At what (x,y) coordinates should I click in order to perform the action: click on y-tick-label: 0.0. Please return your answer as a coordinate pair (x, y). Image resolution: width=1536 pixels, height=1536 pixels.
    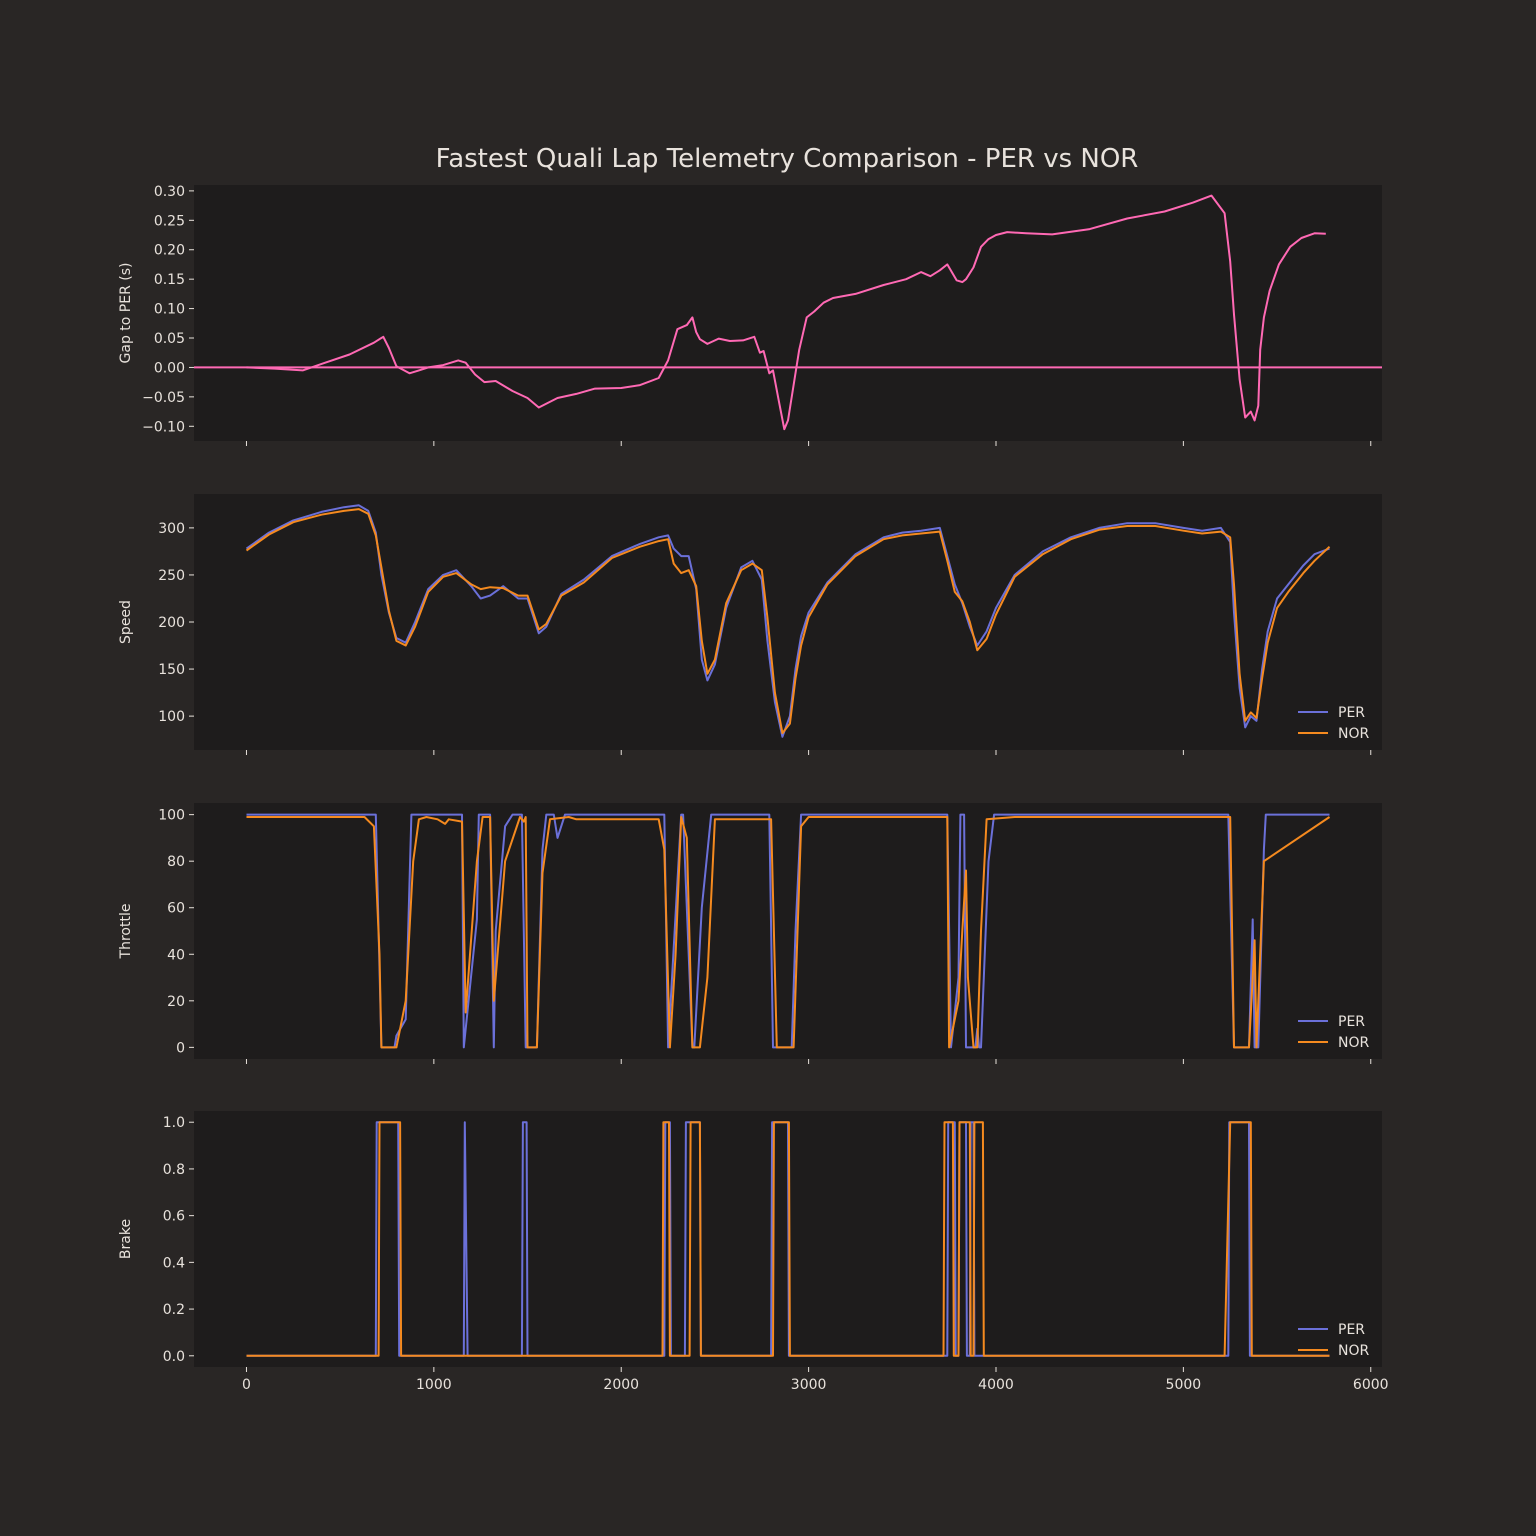
    Looking at the image, I should click on (174, 1357).